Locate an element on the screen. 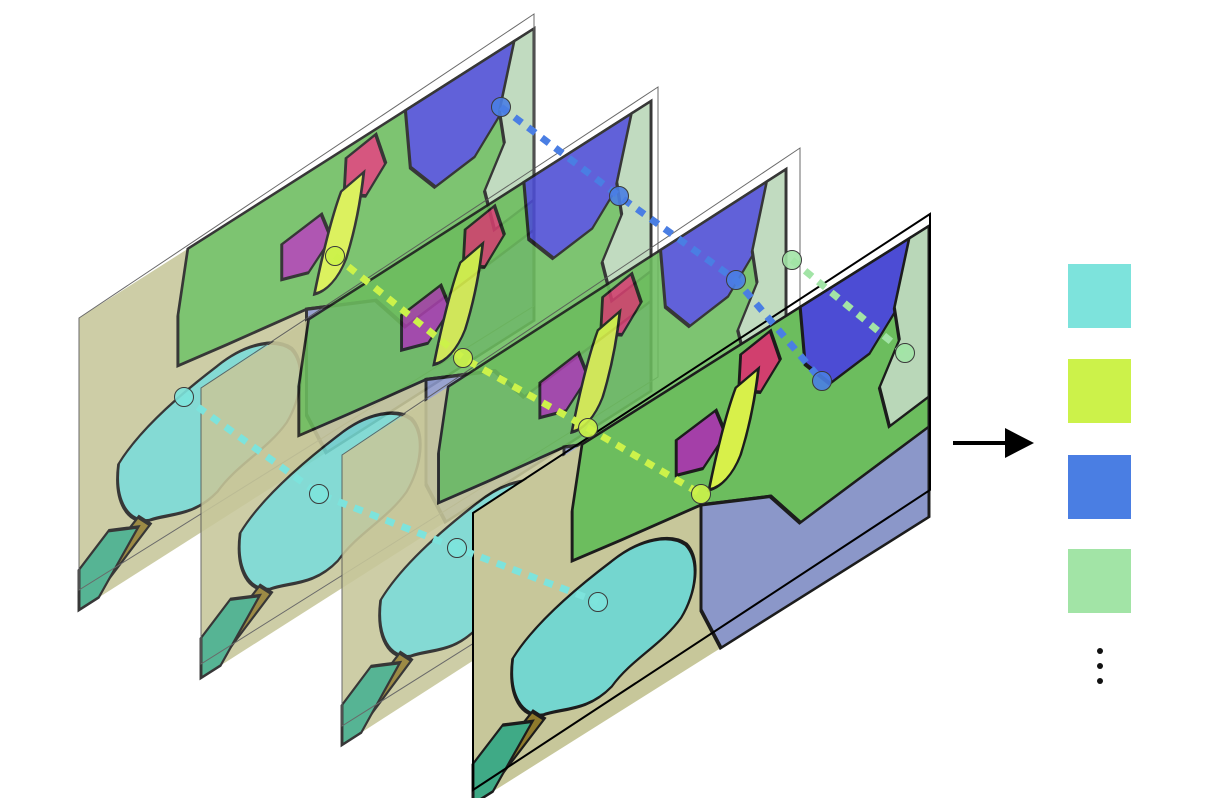 This screenshot has width=1216, height=803. right-arrow-icon is located at coordinates (993, 443).